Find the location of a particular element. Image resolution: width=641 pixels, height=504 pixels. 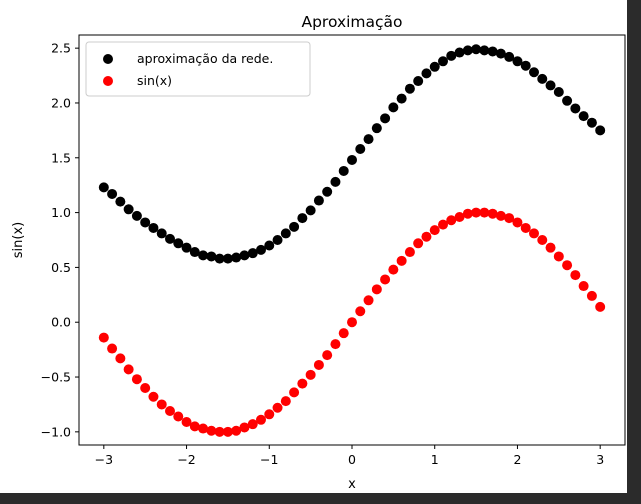

y-tick-label: 0.0 is located at coordinates (61, 322).